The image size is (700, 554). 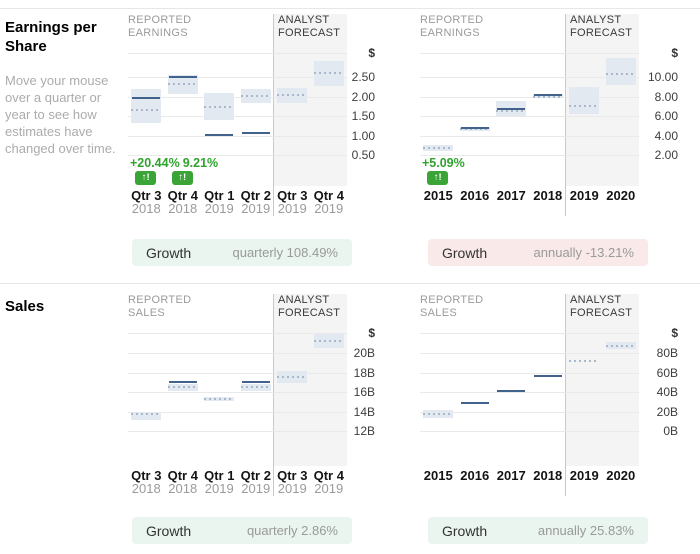 I want to click on growth-summary-sales-annual: Growth annually 25.83%, so click(x=538, y=530).